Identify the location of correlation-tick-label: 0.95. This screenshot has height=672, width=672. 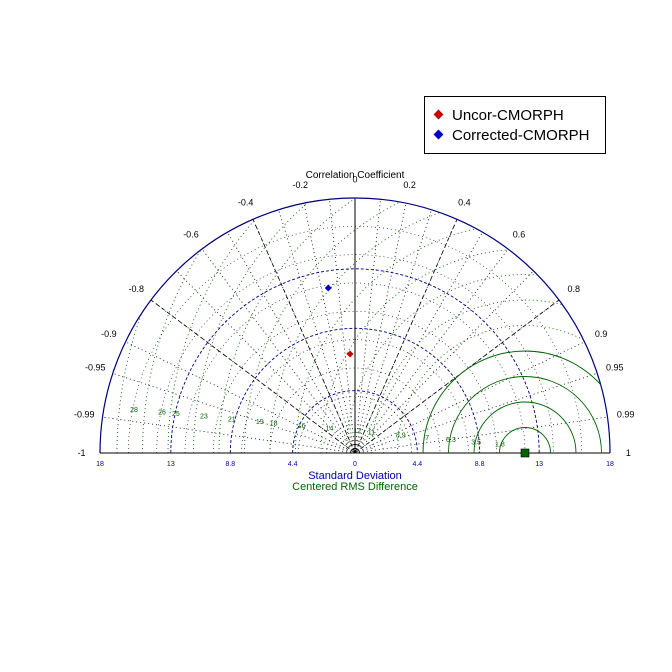
(615, 368).